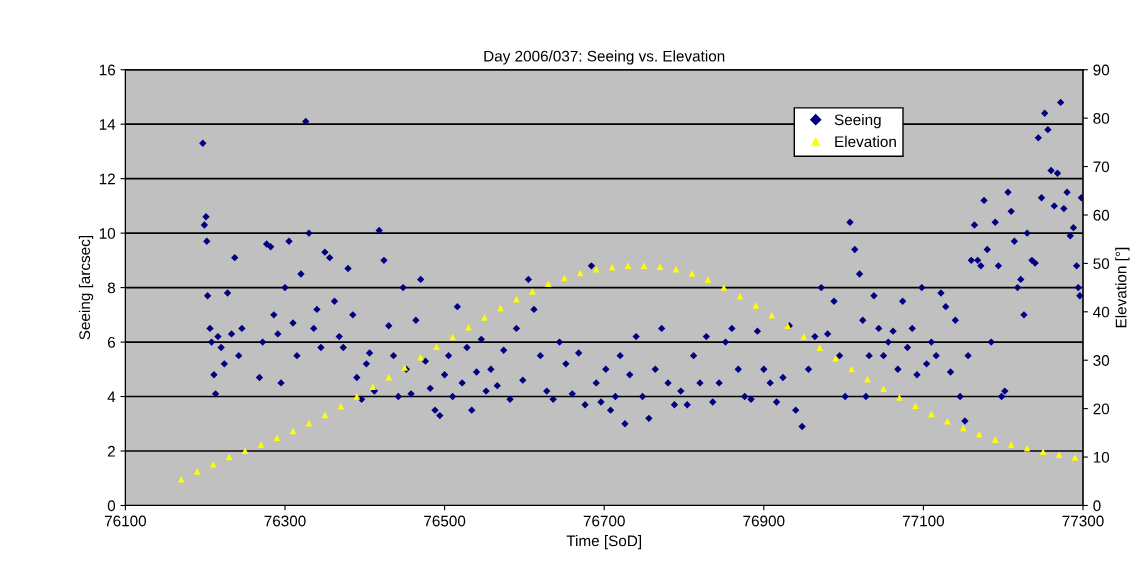  What do you see at coordinates (285, 521) in the screenshot?
I see `x-tick-label: 76300` at bounding box center [285, 521].